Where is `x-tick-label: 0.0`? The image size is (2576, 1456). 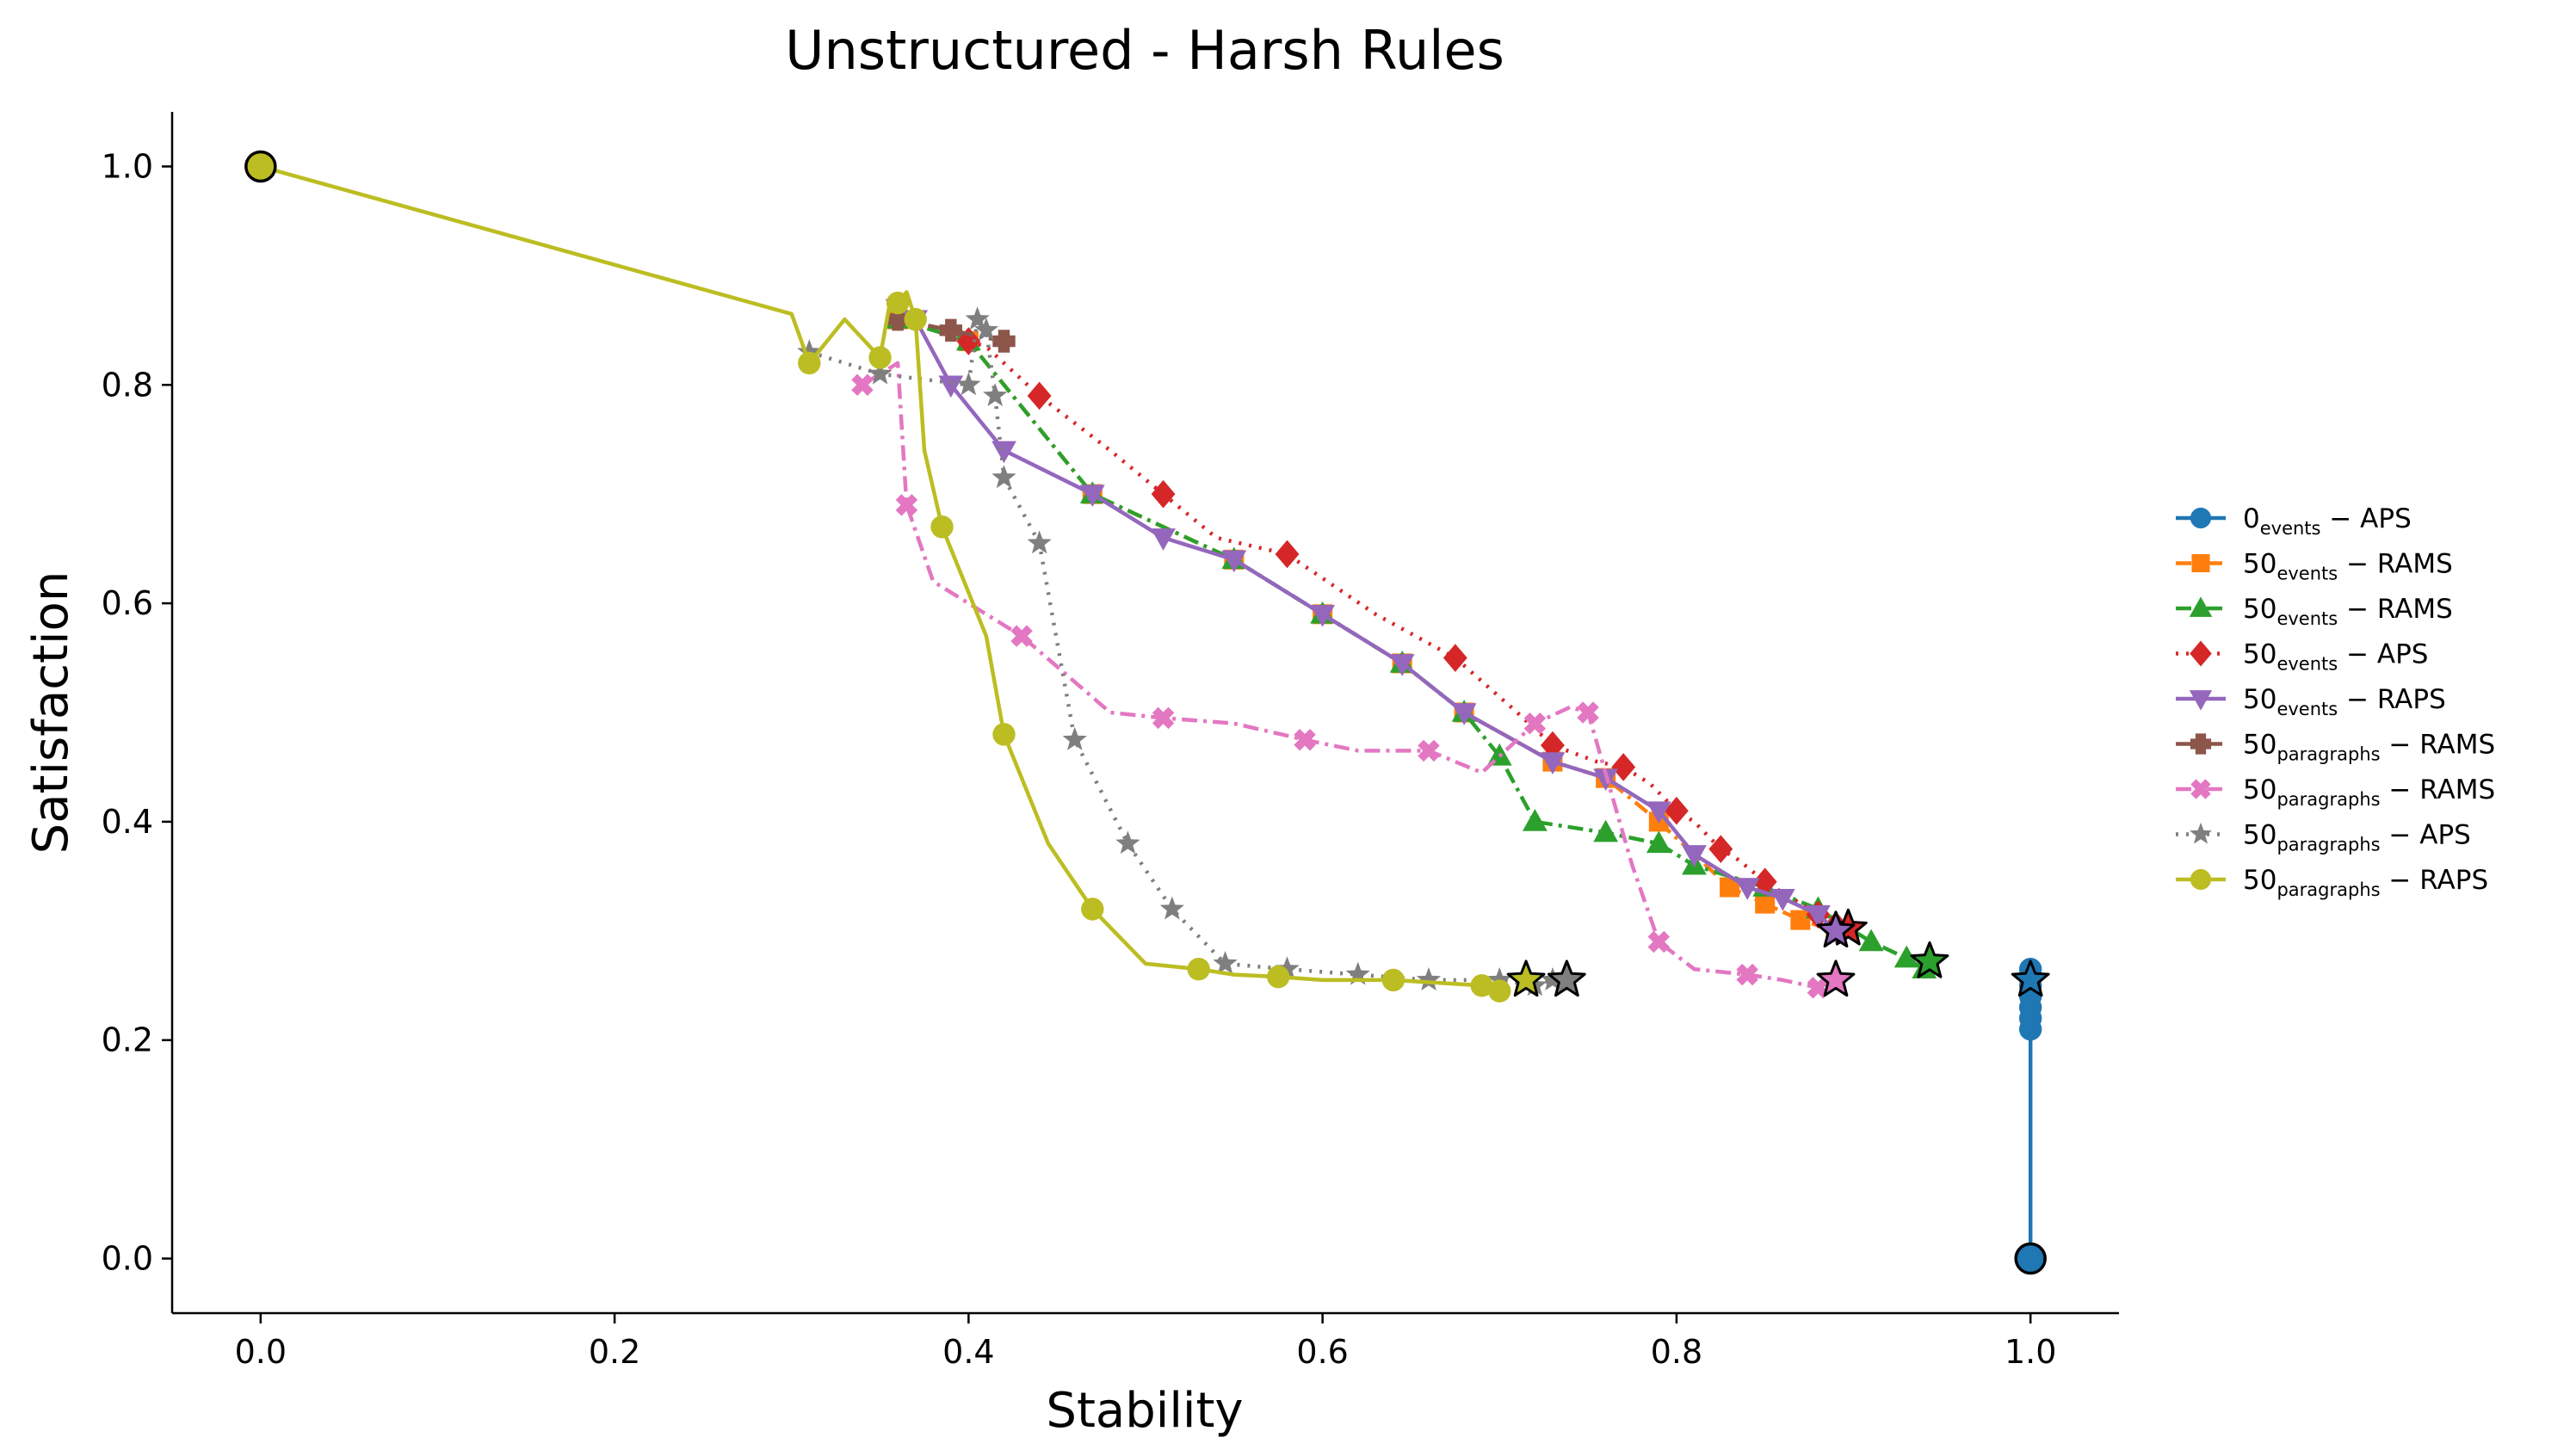 x-tick-label: 0.0 is located at coordinates (261, 1352).